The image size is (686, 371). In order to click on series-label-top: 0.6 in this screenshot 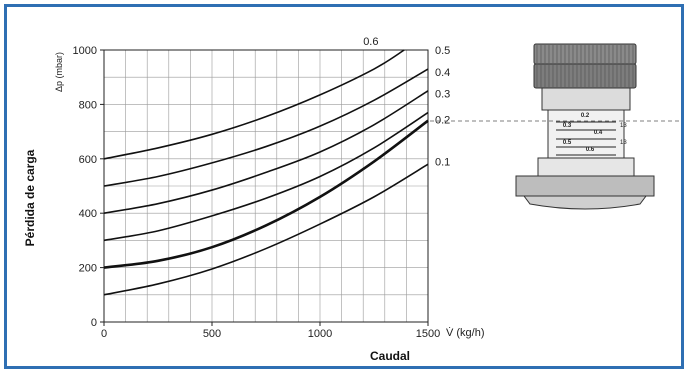, I will do `click(370, 42)`.